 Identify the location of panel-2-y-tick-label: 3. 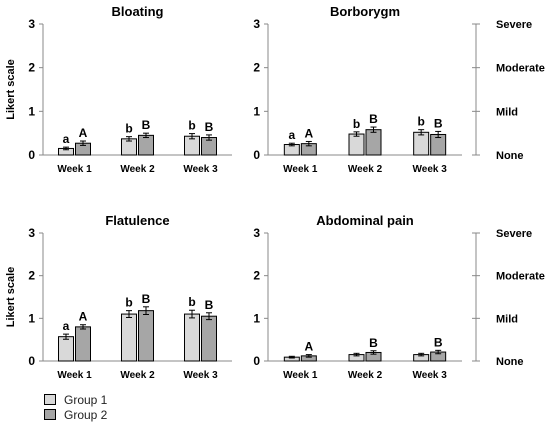
(256, 24).